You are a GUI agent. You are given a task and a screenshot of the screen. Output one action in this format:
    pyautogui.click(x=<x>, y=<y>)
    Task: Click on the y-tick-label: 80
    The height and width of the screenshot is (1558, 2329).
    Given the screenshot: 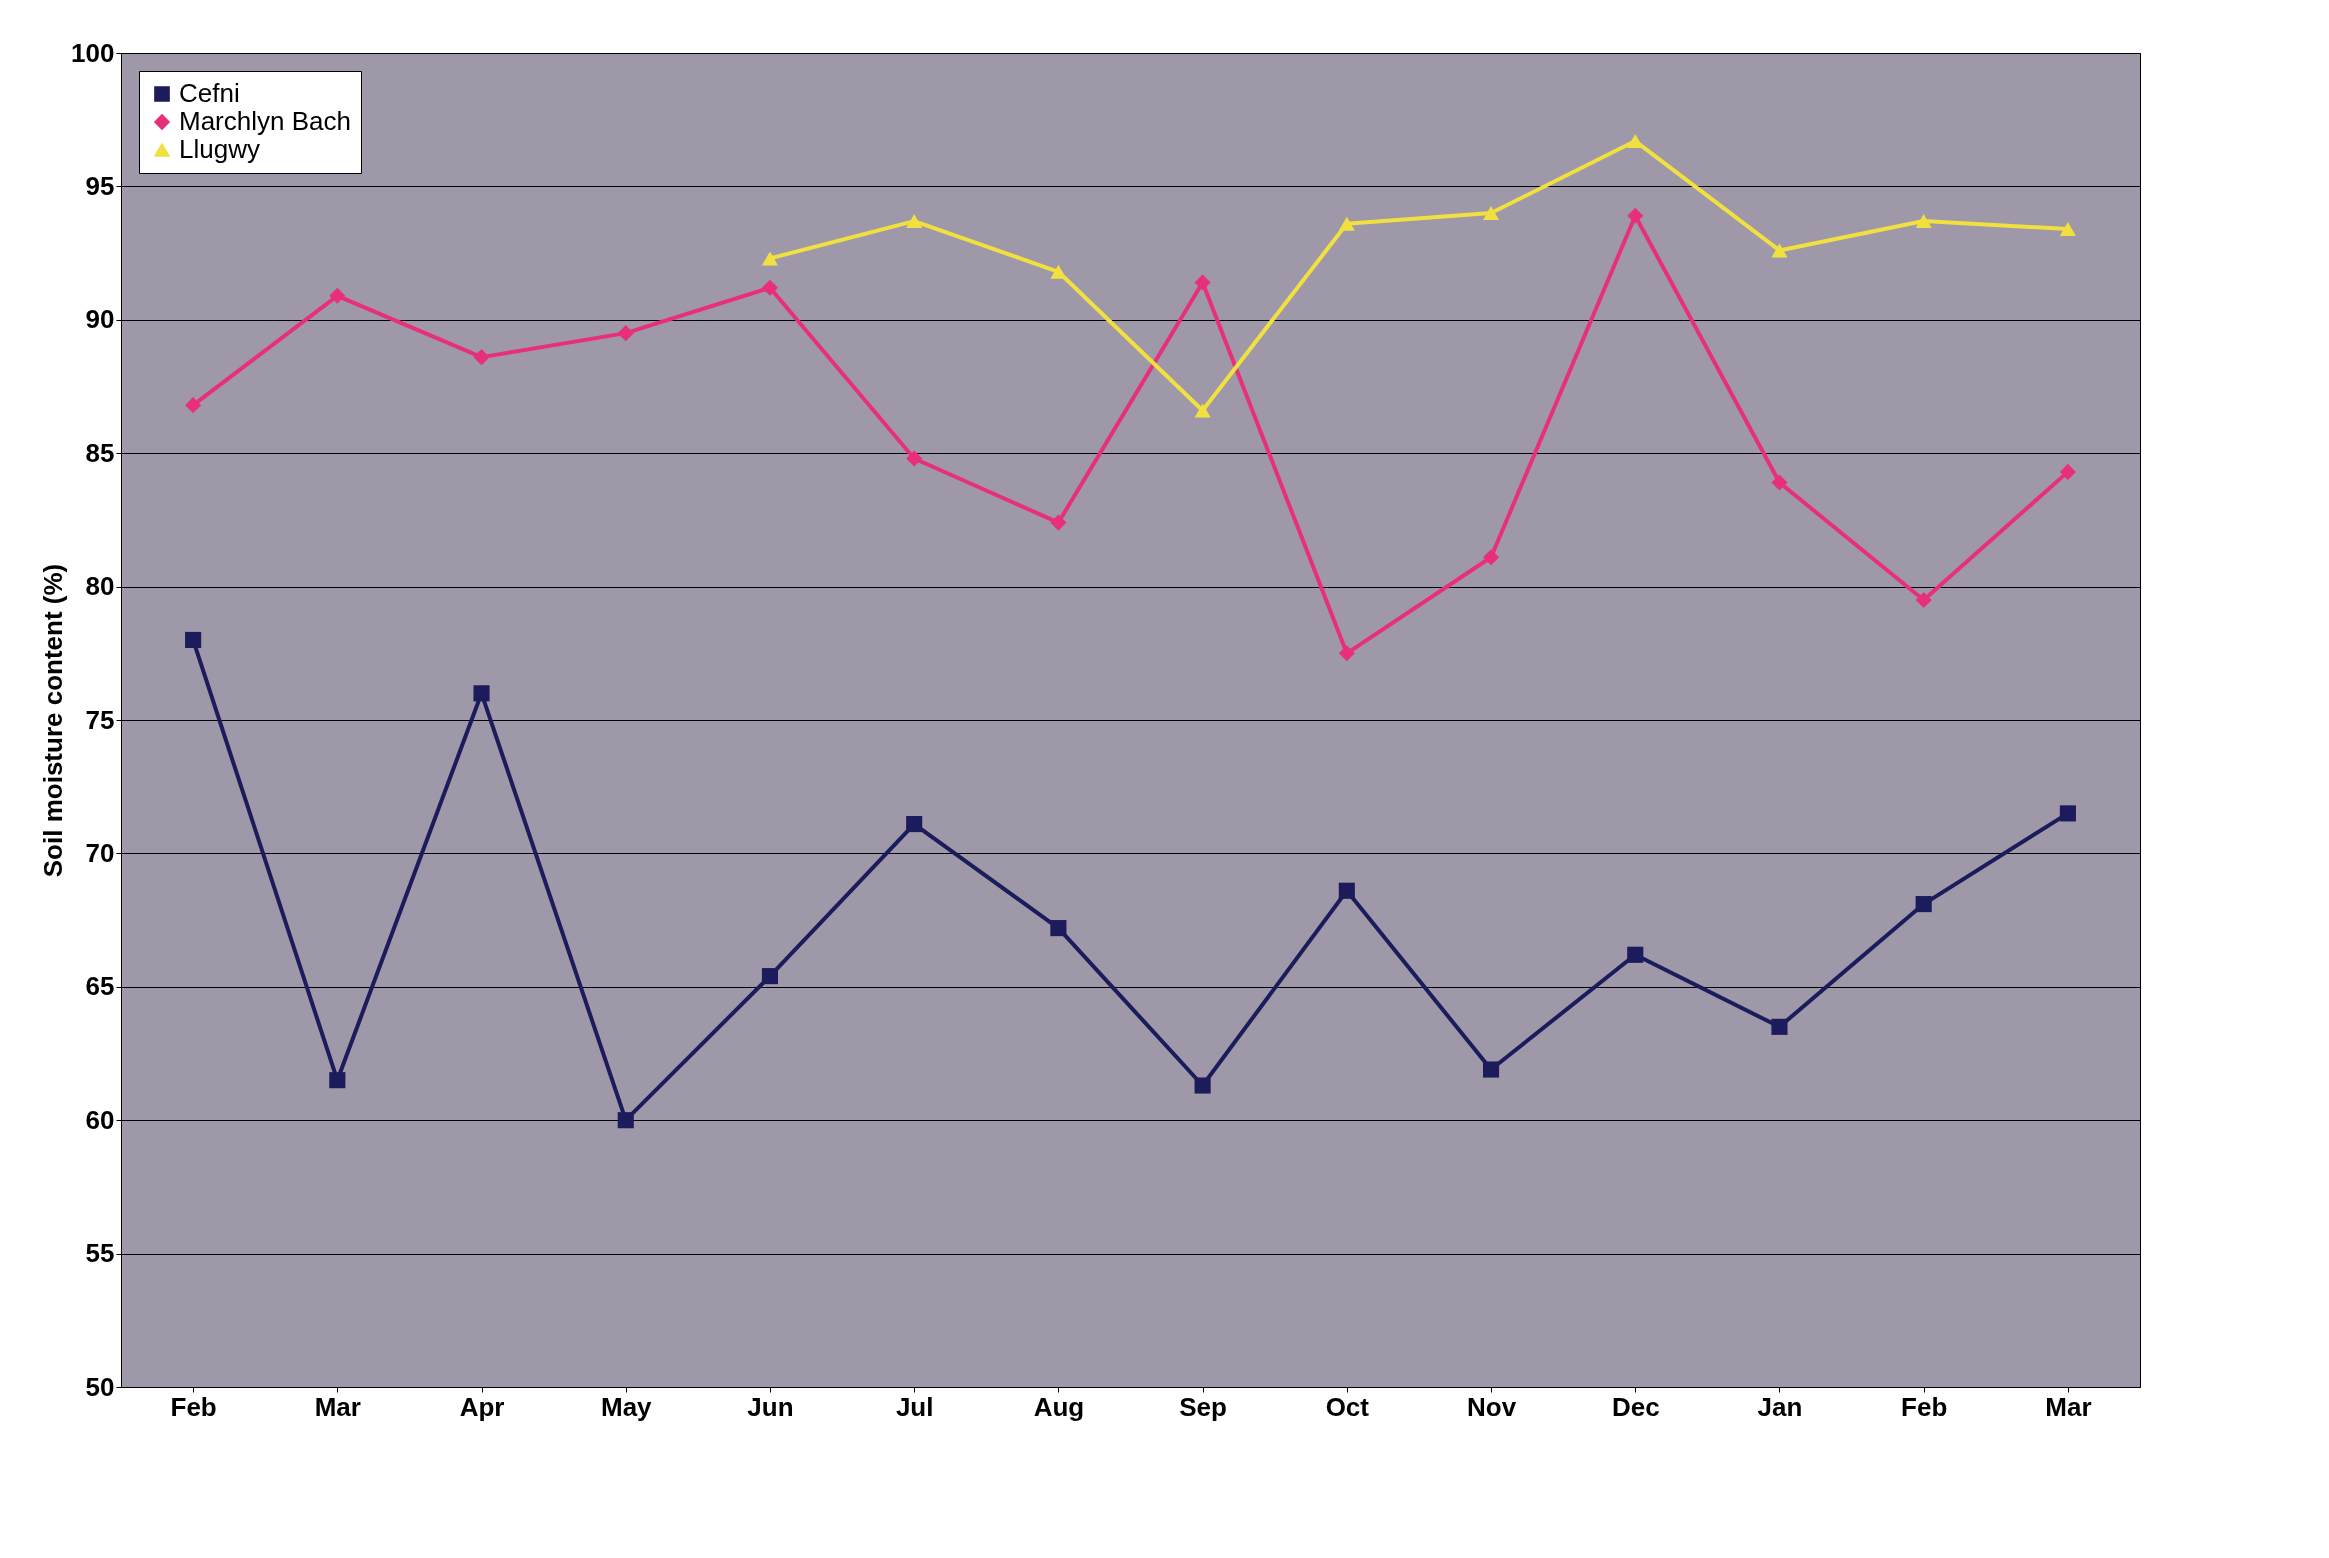 What is the action you would take?
    pyautogui.click(x=100, y=586)
    